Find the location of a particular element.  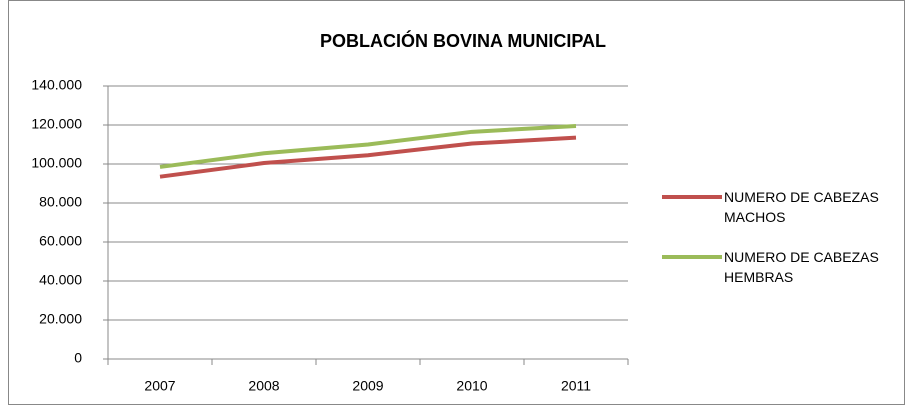

y-tick-label: 80.000 is located at coordinates (60, 202).